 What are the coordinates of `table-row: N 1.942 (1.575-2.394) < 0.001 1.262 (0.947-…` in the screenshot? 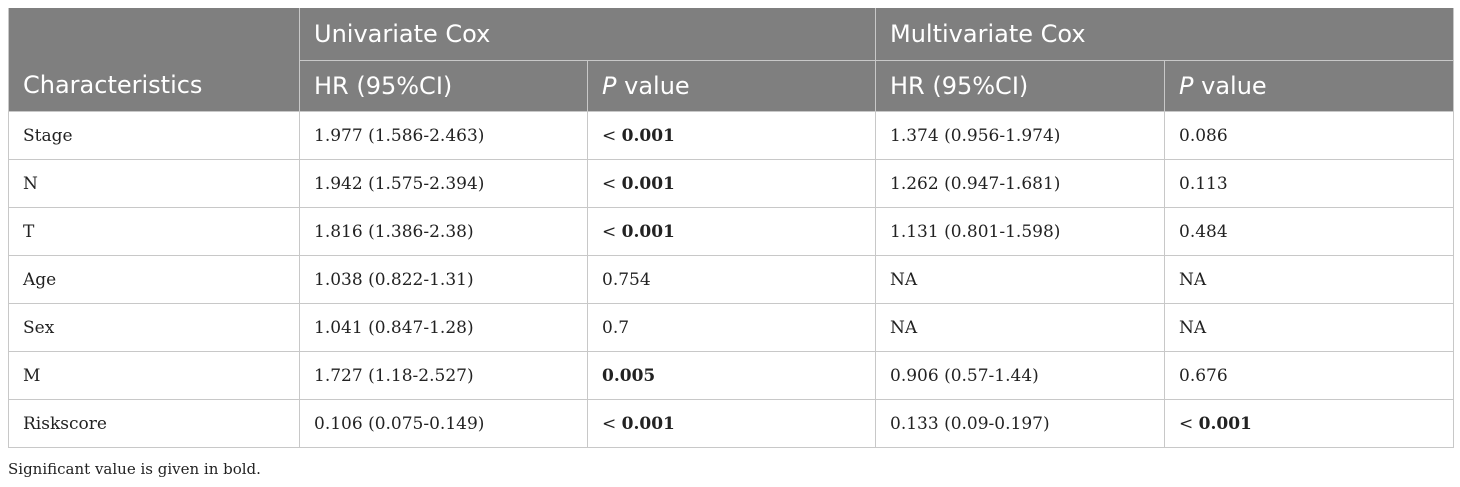 It's located at (731, 183).